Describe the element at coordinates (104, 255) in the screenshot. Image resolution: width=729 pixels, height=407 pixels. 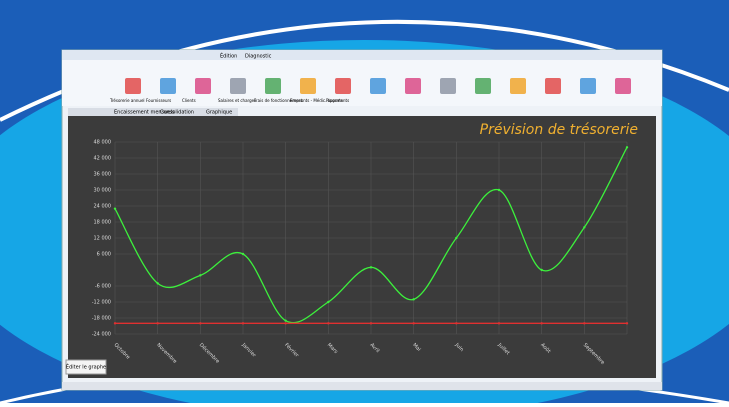
I see `y-tick-label: 6 000` at that location.